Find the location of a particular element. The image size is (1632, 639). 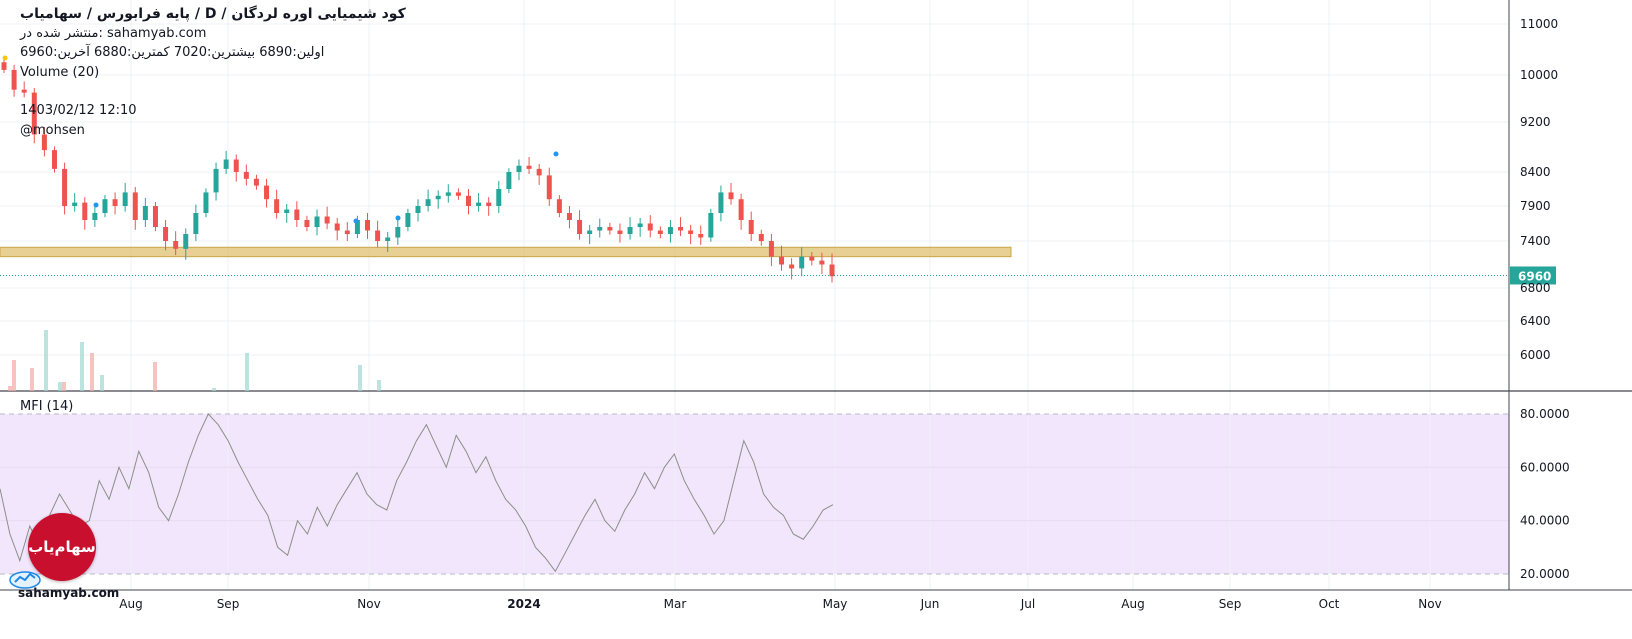

time-tick-label: May is located at coordinates (835, 604).